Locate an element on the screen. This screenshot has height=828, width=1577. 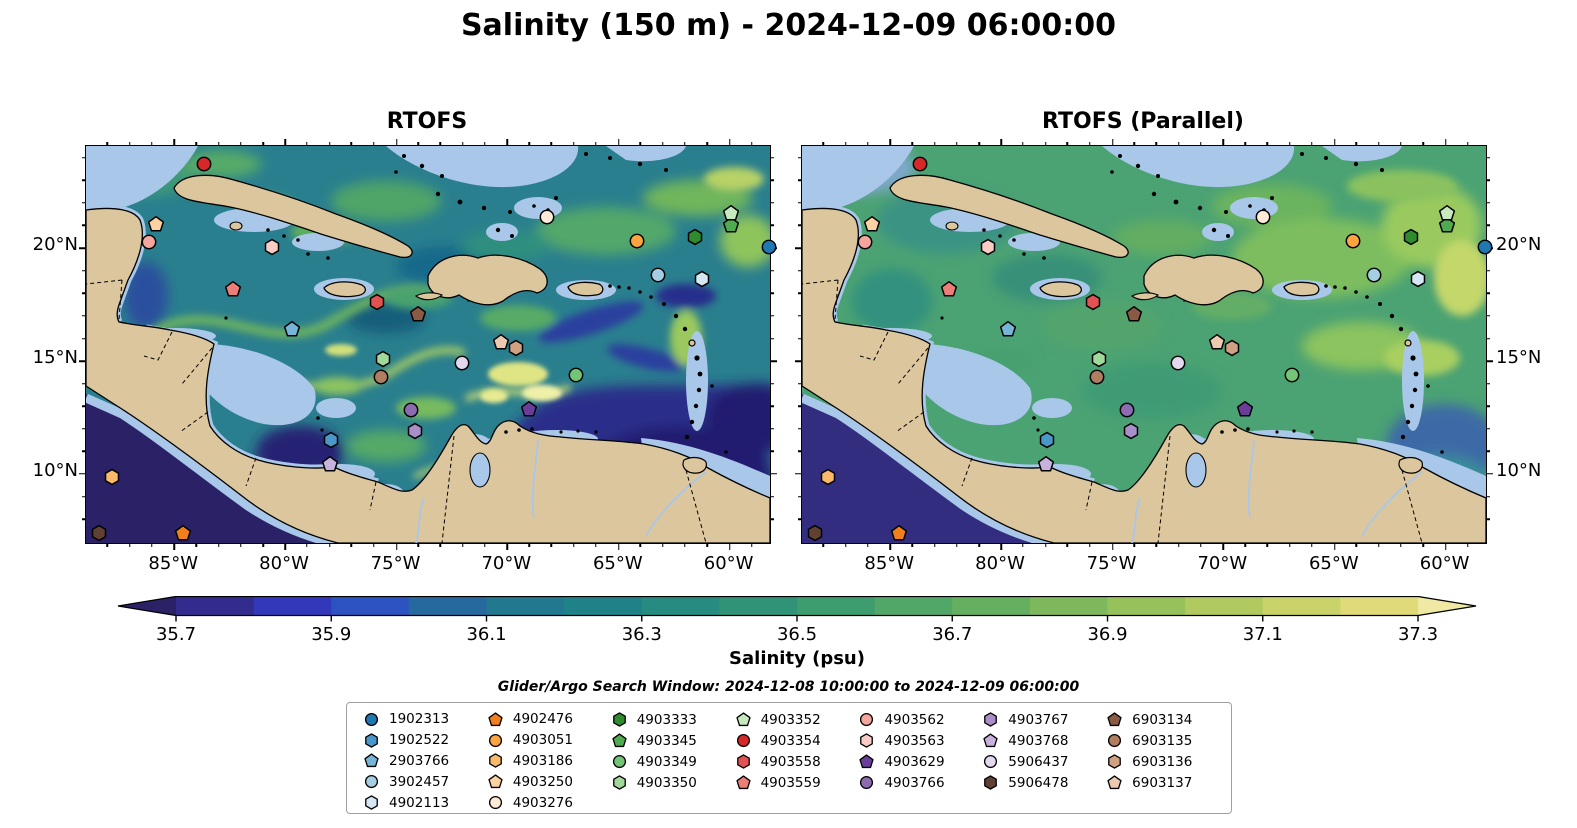
legend-item-6903137: 6903137 is located at coordinates (1169, 782).